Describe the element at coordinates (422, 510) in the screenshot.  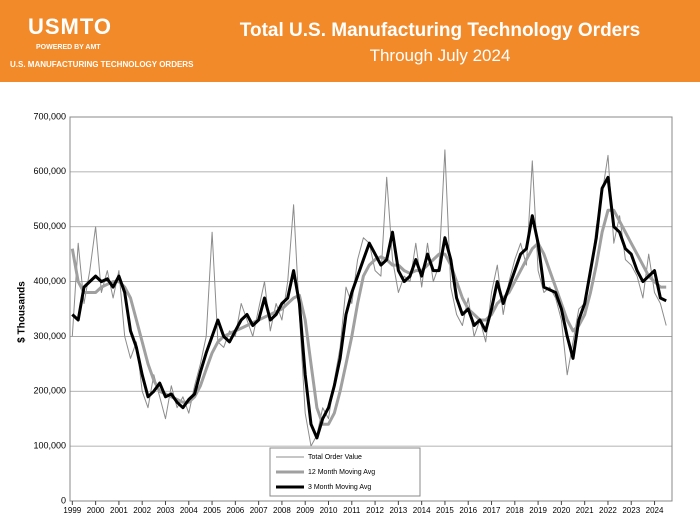
I see `x-tick-label: 2014` at that location.